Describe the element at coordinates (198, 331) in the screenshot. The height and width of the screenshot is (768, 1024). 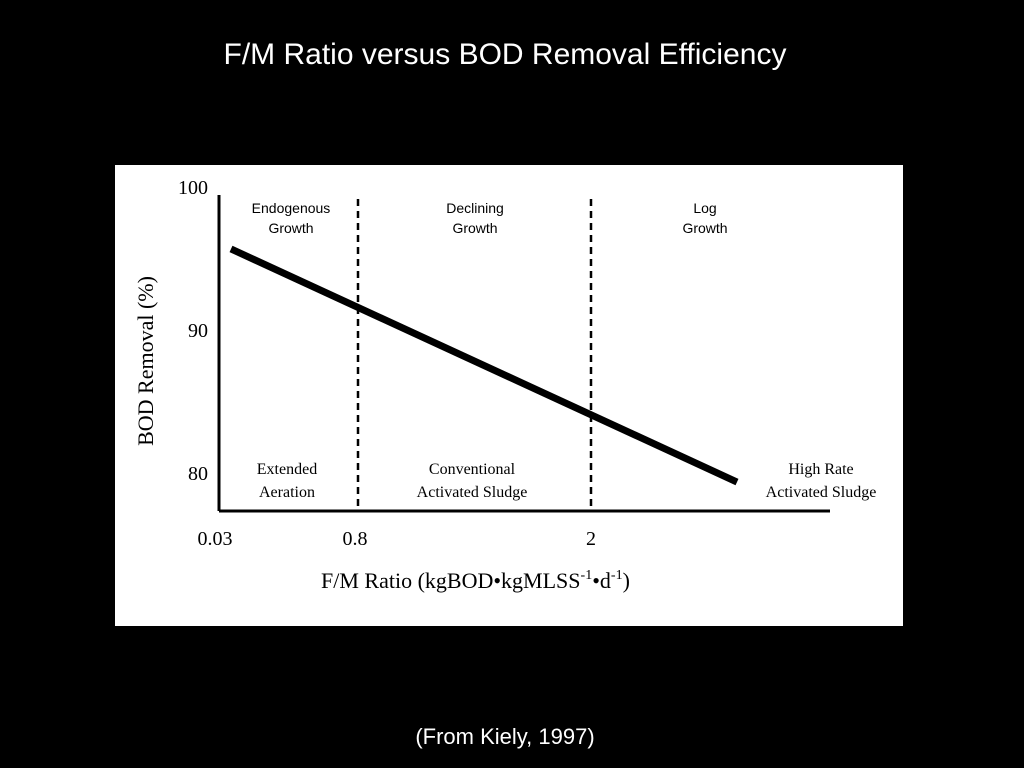
I see `y-tick-label: 90` at that location.